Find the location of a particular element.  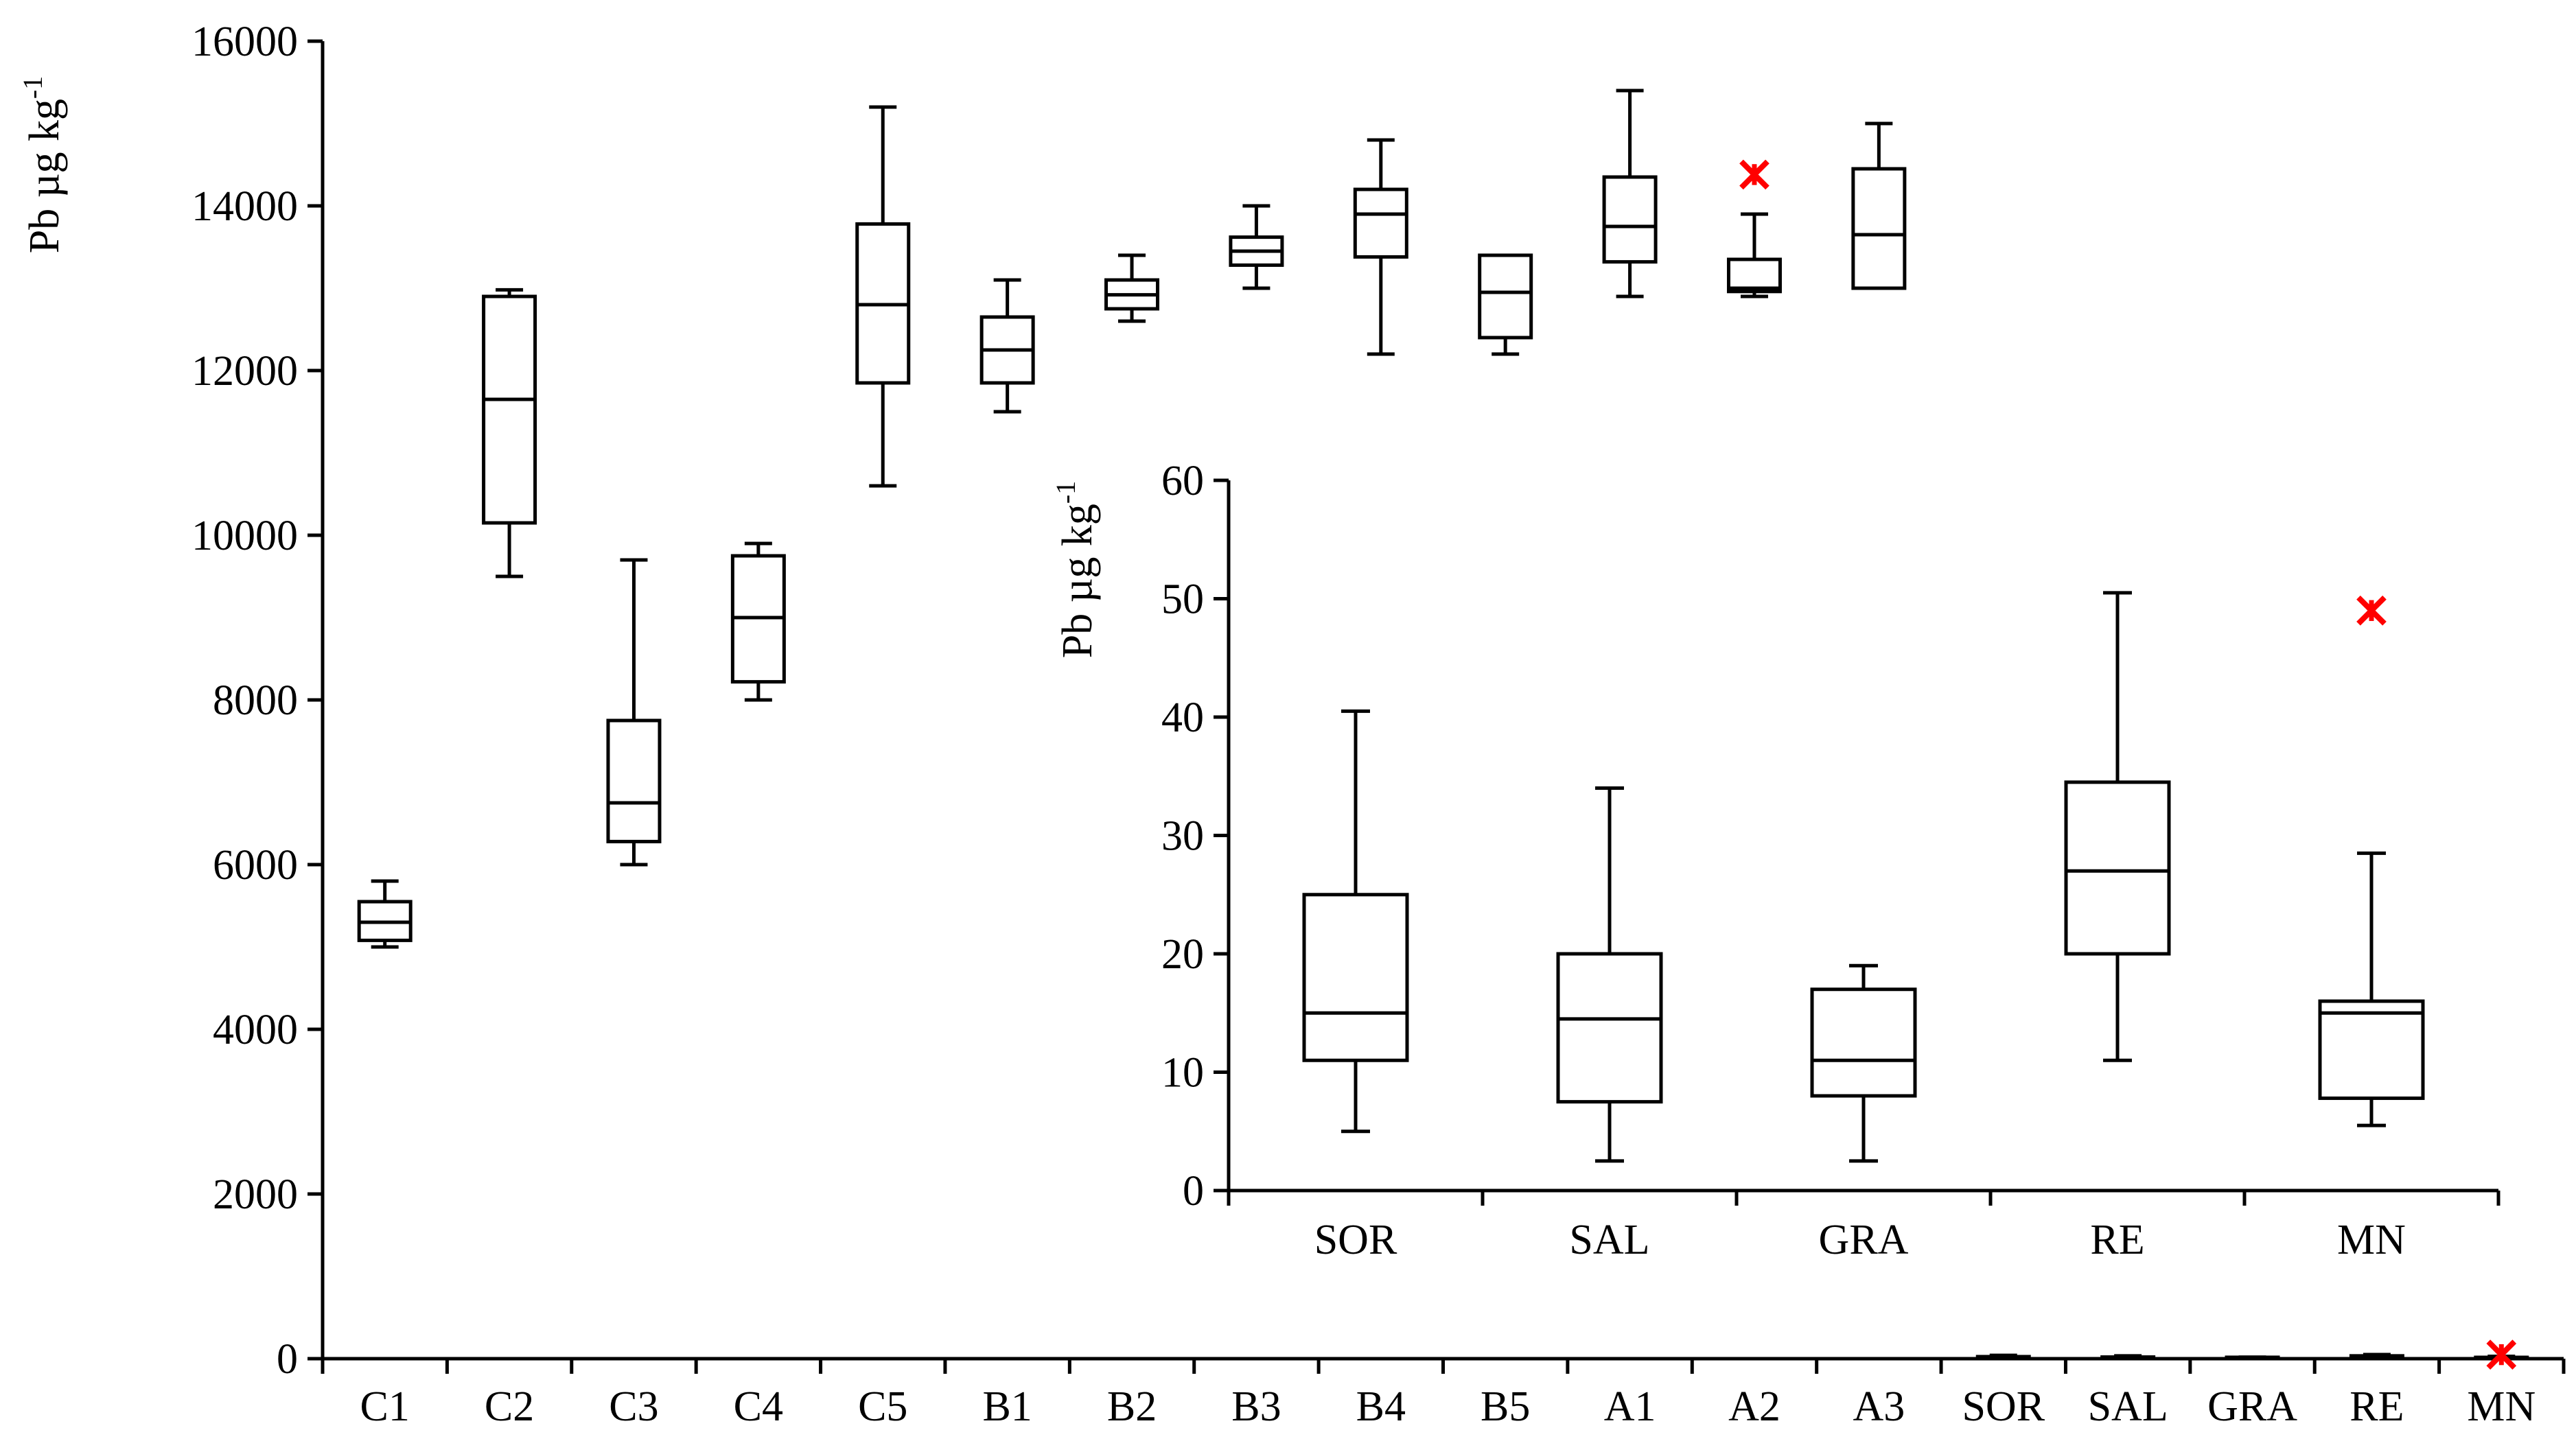

box-b2 is located at coordinates (1132, 288).